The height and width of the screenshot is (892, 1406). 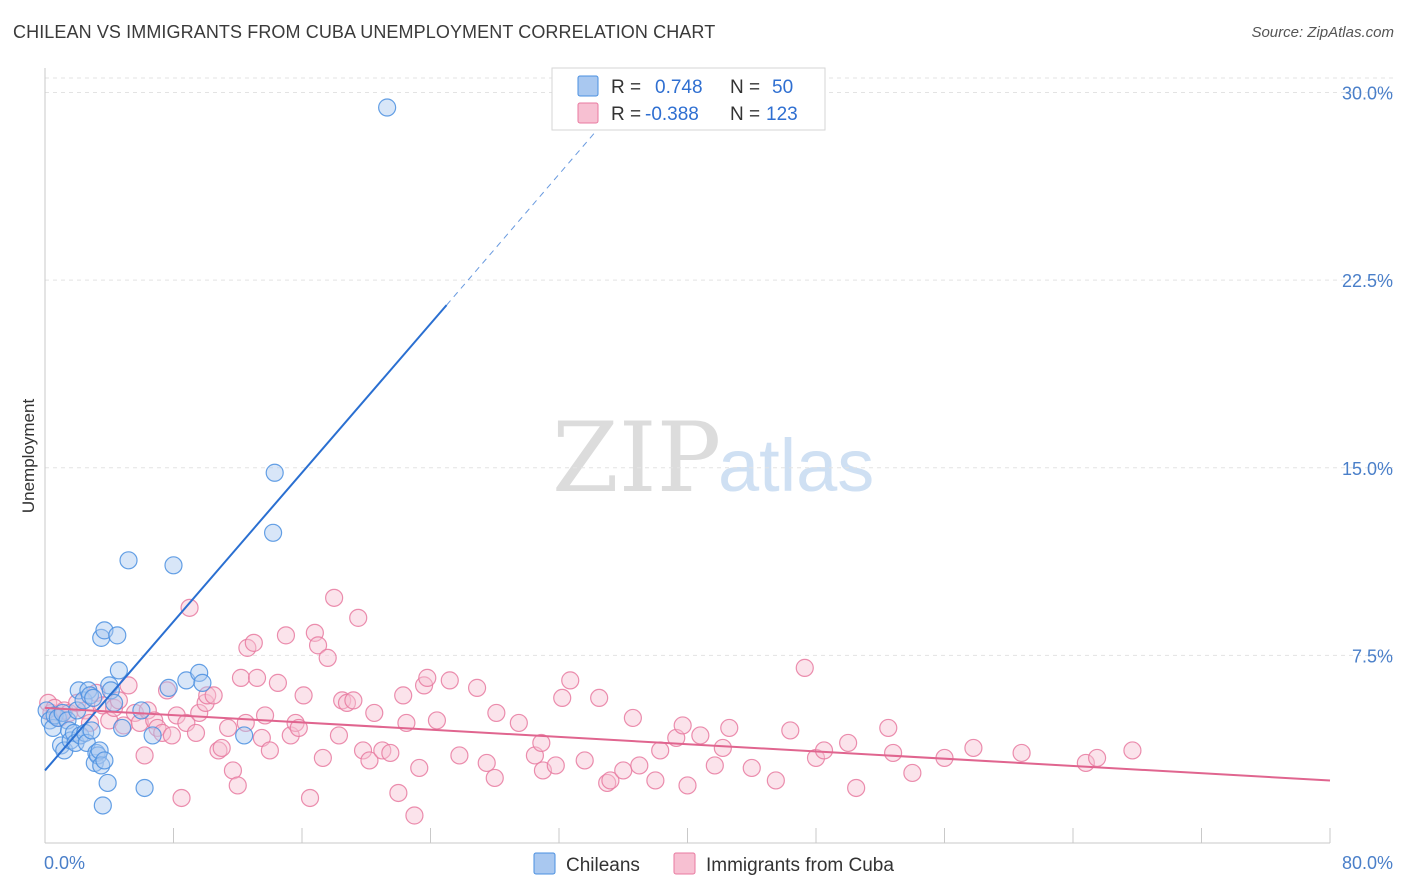 What do you see at coordinates (688, 99) in the screenshot?
I see `correlation-legend: R = 0.748 N = 50 R = -0.388 N = 123` at bounding box center [688, 99].